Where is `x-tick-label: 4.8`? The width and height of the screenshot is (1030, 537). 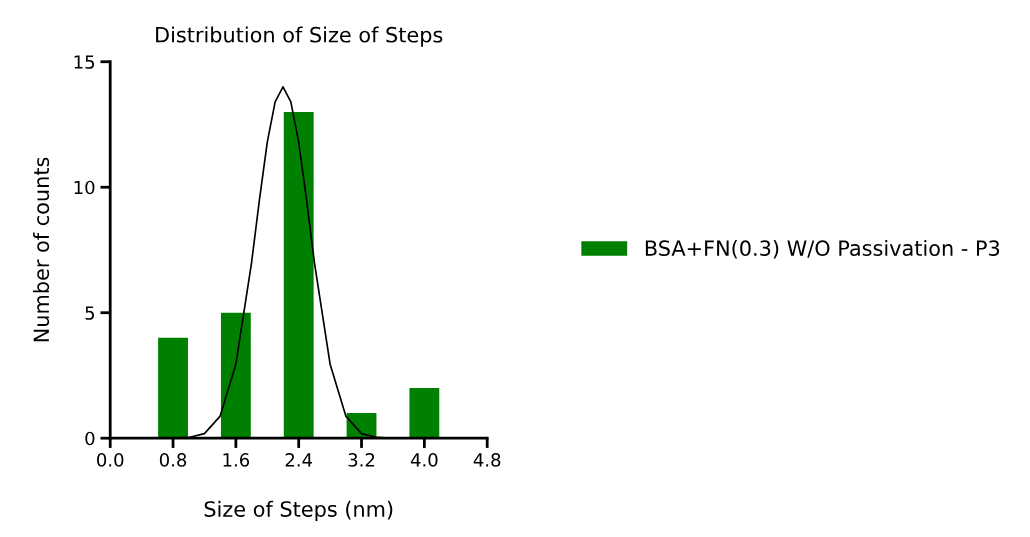
x-tick-label: 4.8 is located at coordinates (487, 460).